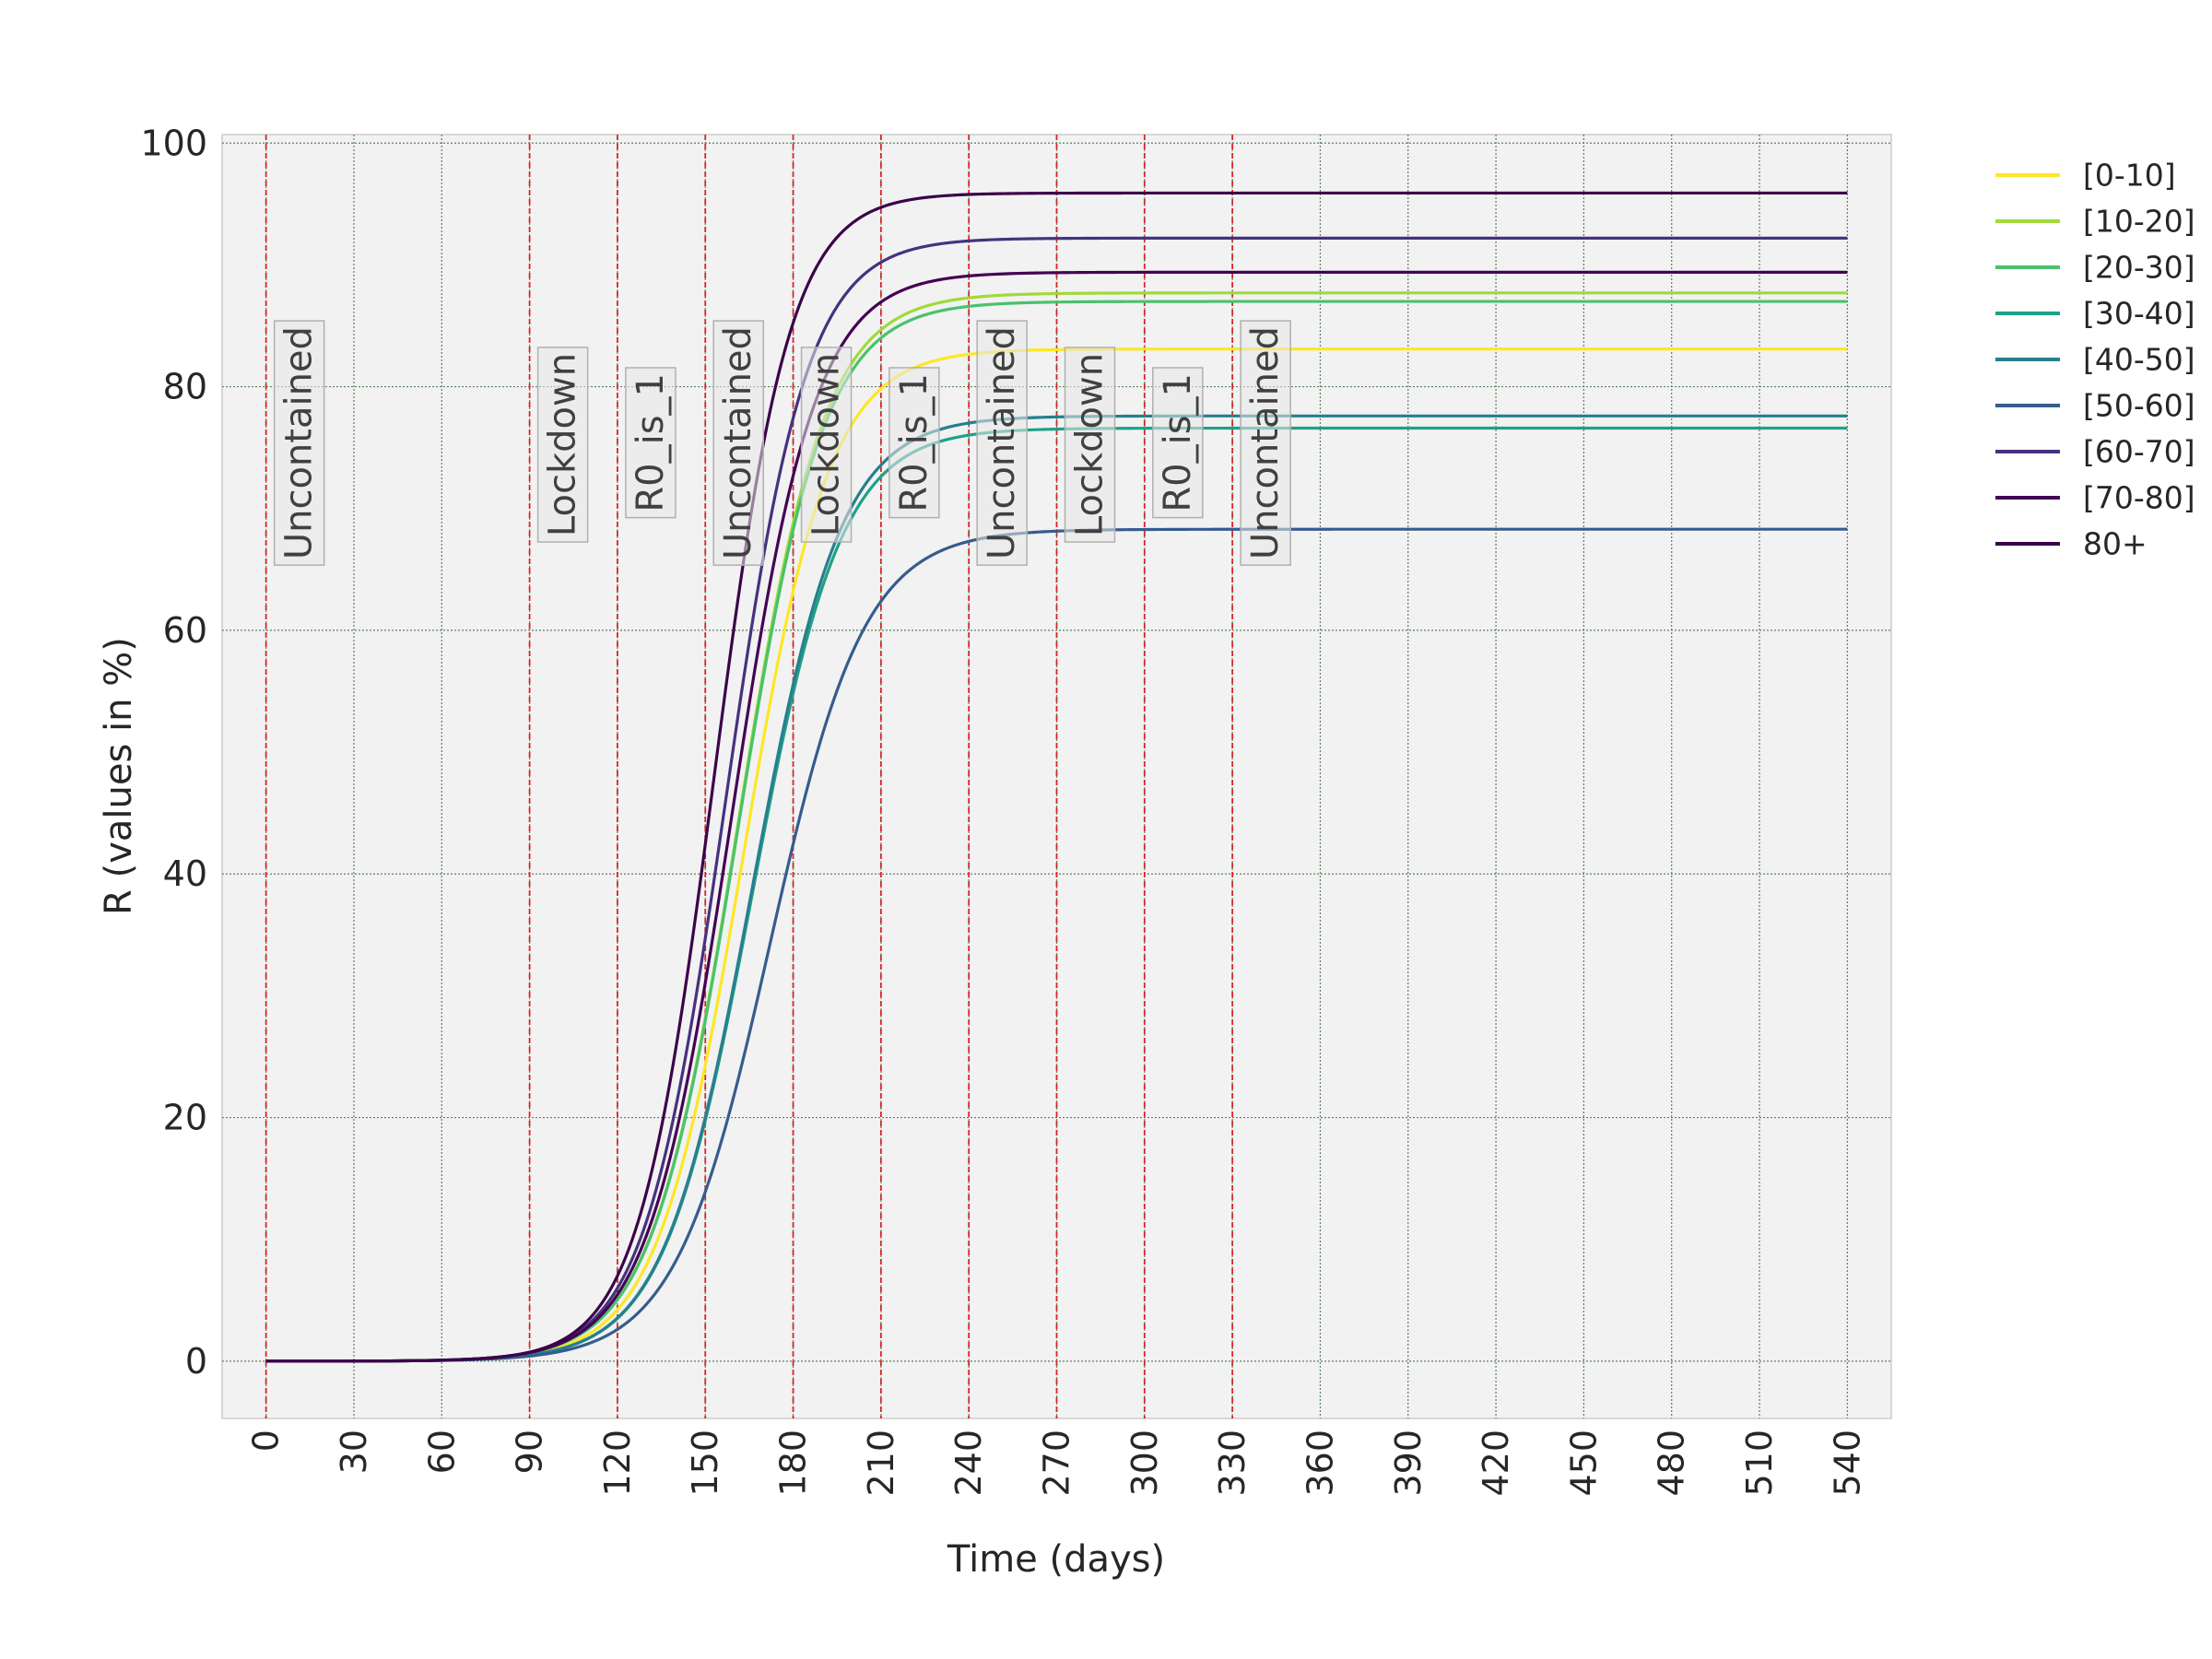 This screenshot has height=1659, width=2212. What do you see at coordinates (2129, 176) in the screenshot?
I see `legend-label: [0-10]` at bounding box center [2129, 176].